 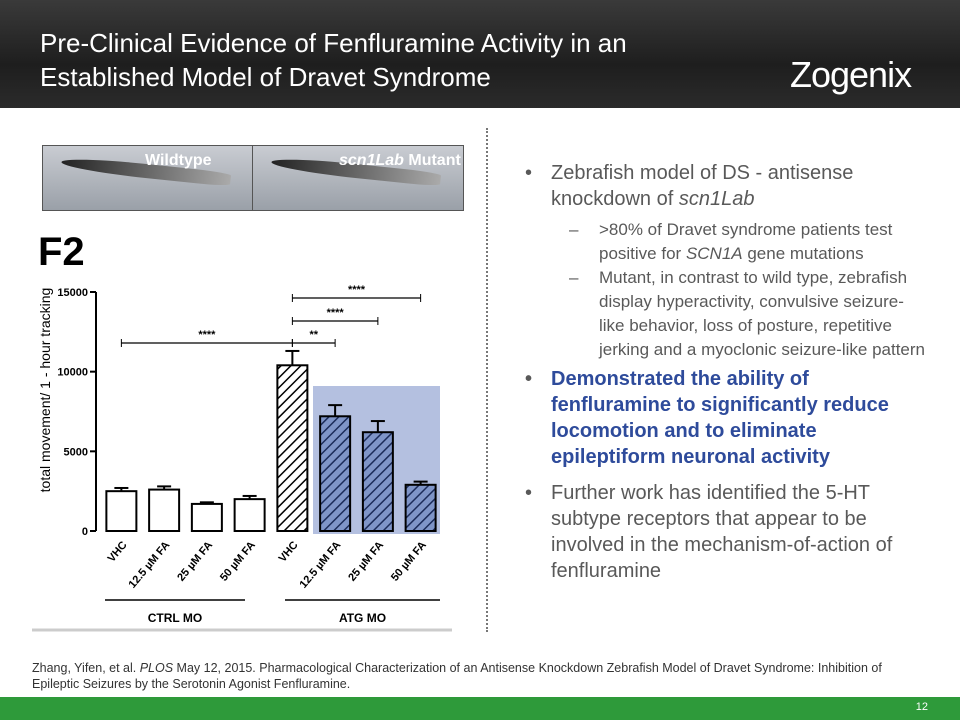 What do you see at coordinates (432, 160) in the screenshot?
I see `text-run: Mutant` at bounding box center [432, 160].